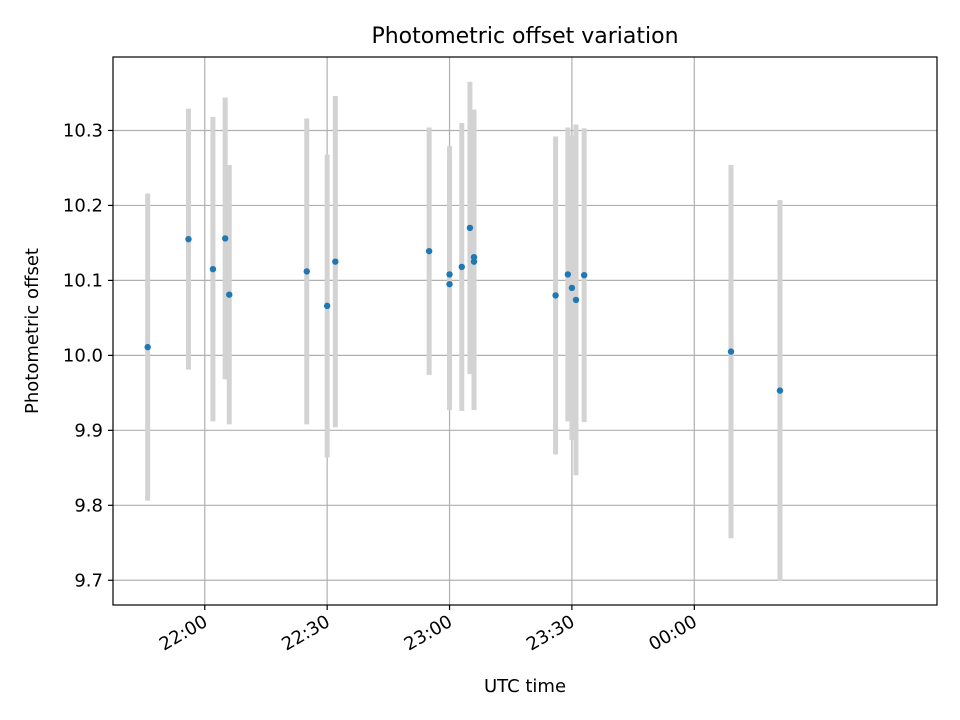 Image resolution: width=960 pixels, height=720 pixels. Describe the element at coordinates (83, 130) in the screenshot. I see `y-tick-label: 10.3` at that location.